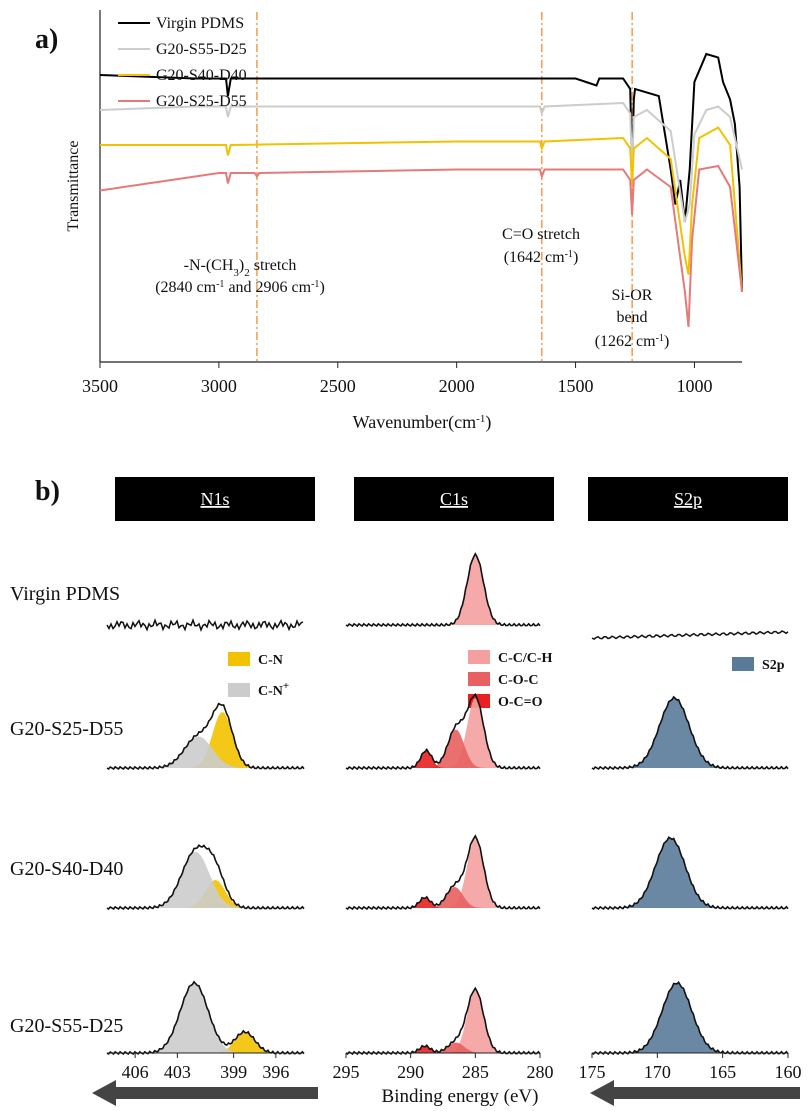 Image resolution: width=809 pixels, height=1111 pixels. I want to click on header-s2p-label: S2p, so click(688, 499).